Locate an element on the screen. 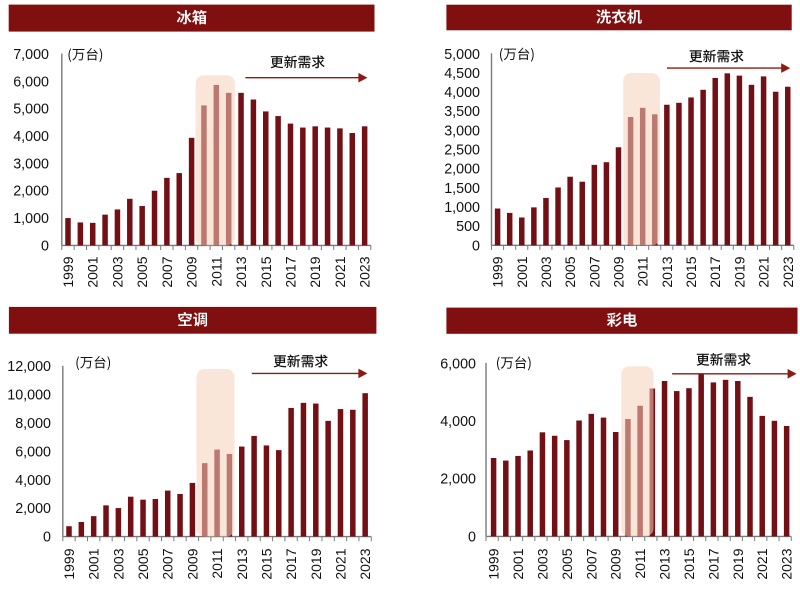 Image resolution: width=800 pixels, height=592 pixels. svg-text: 1,500 is located at coordinates (462, 189).